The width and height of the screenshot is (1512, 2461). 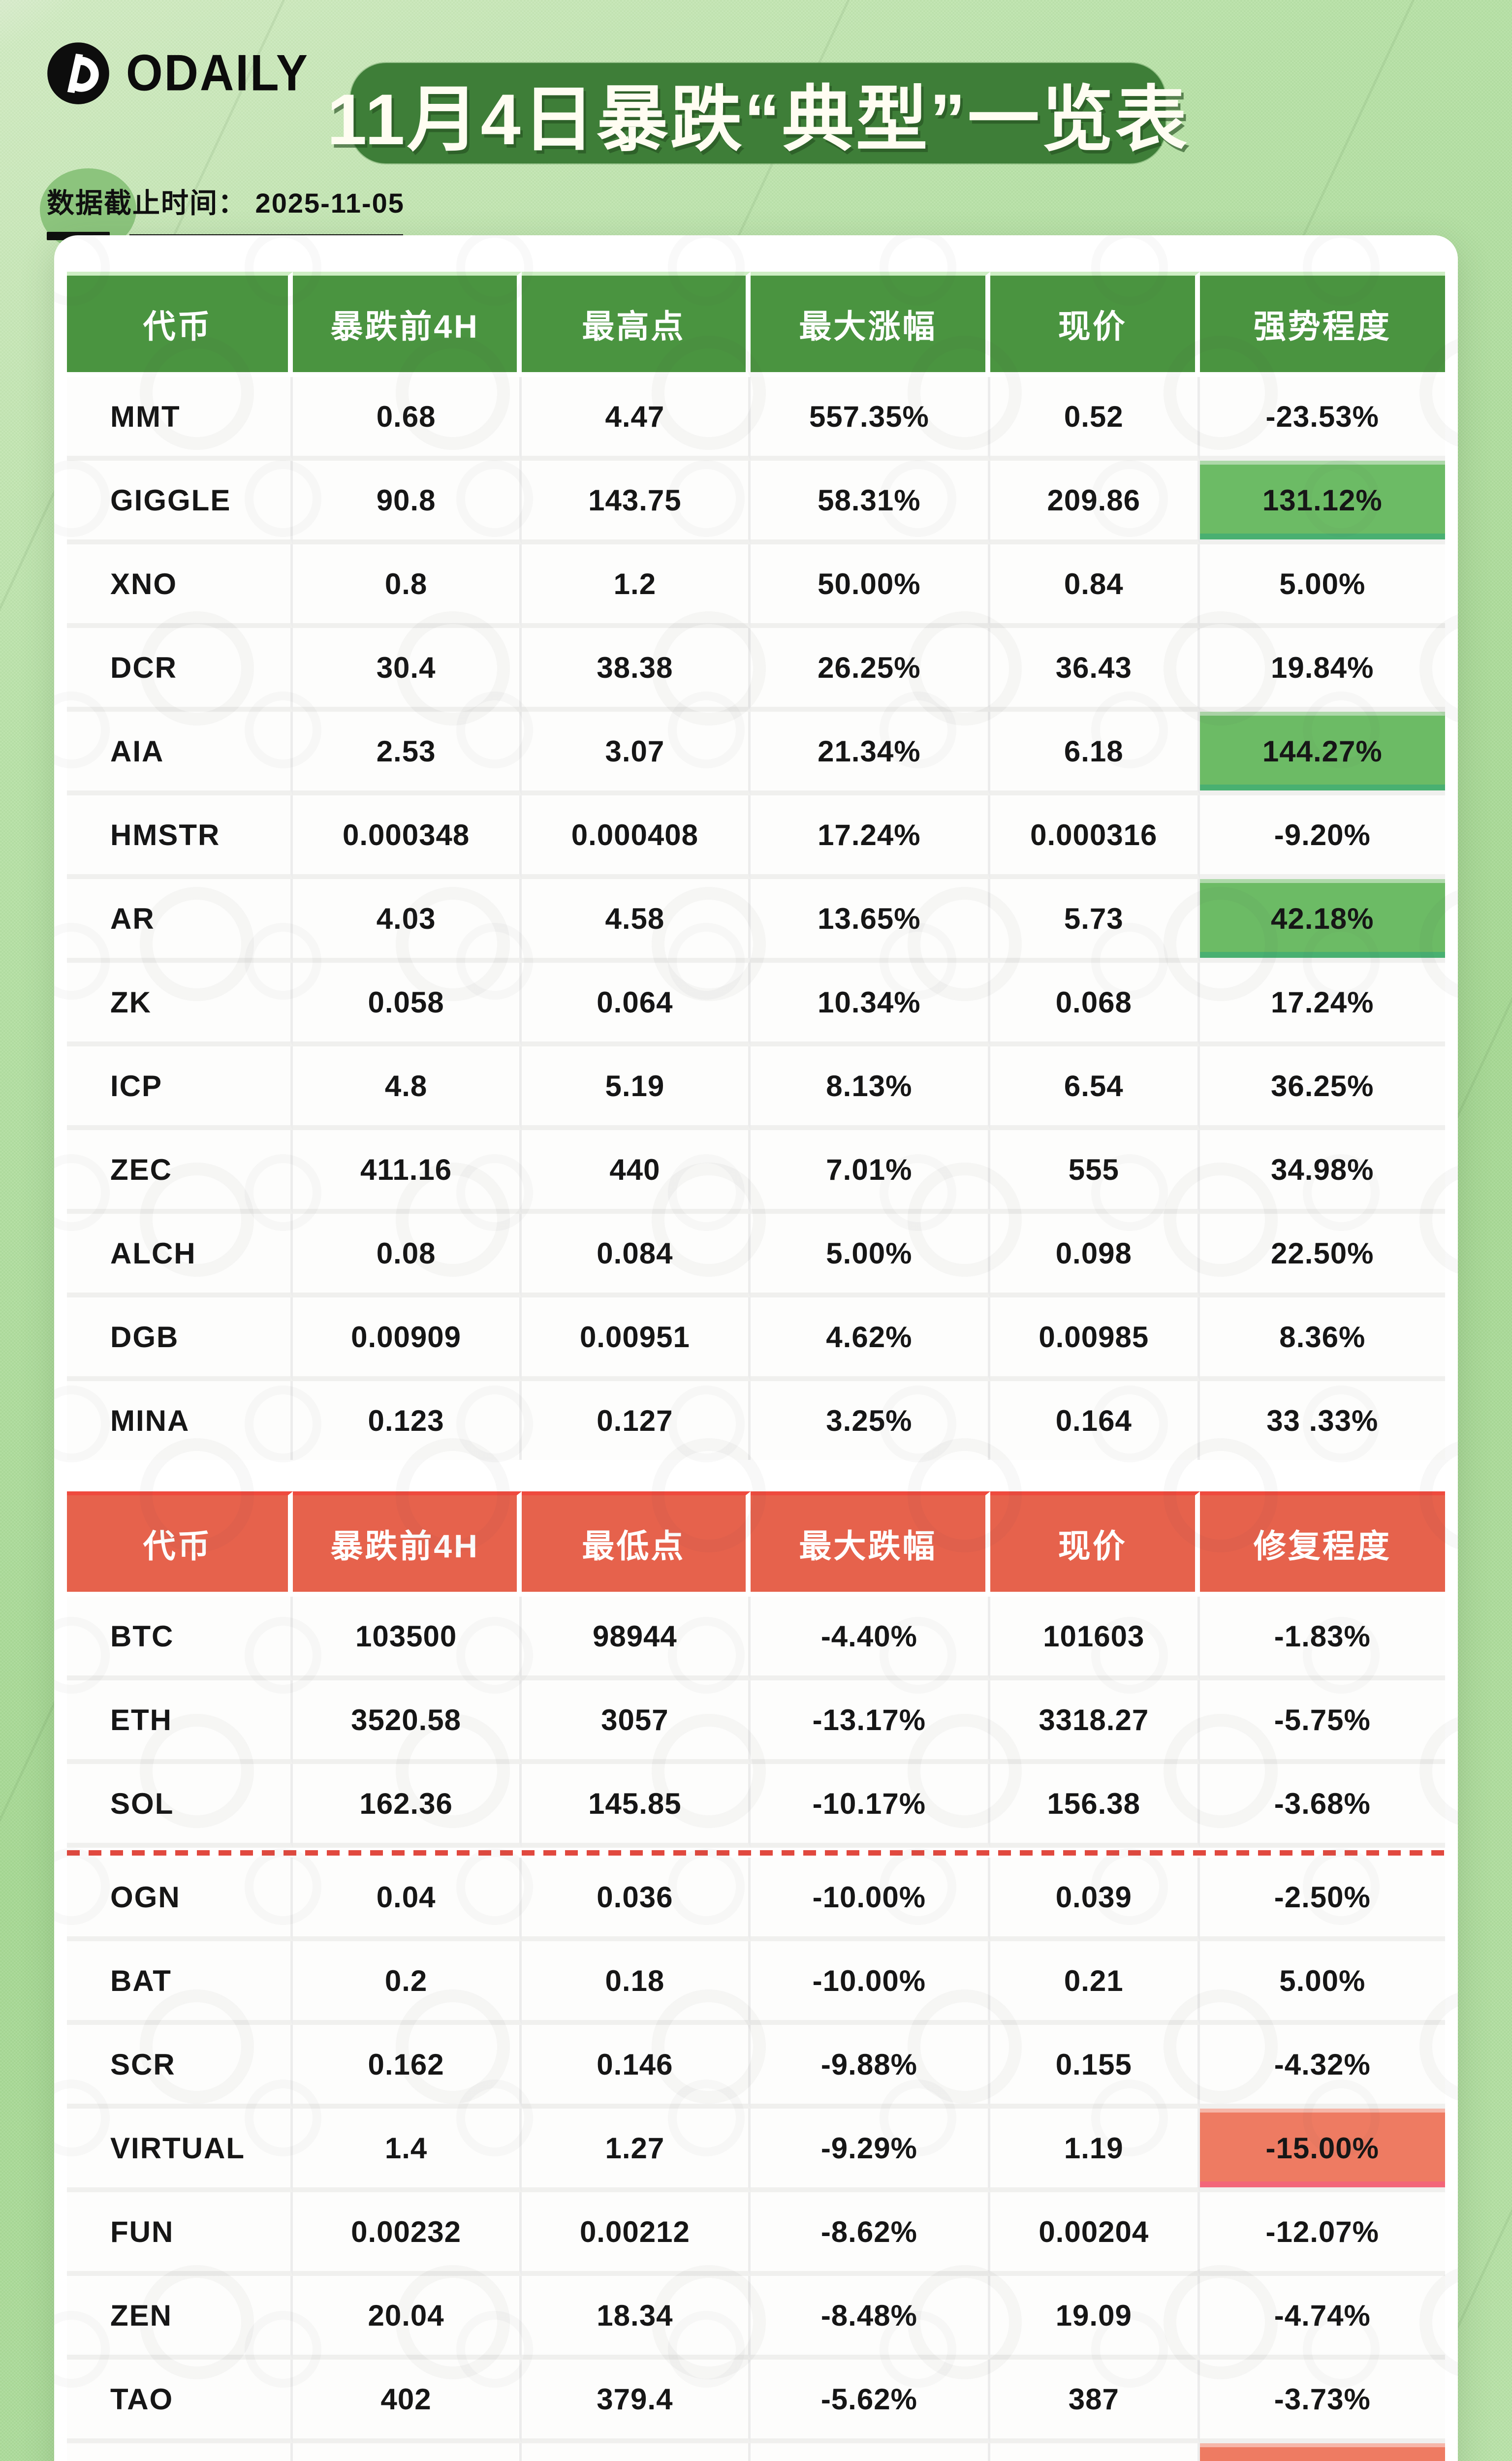 I want to click on value-cell: 0.84, so click(x=1095, y=586).